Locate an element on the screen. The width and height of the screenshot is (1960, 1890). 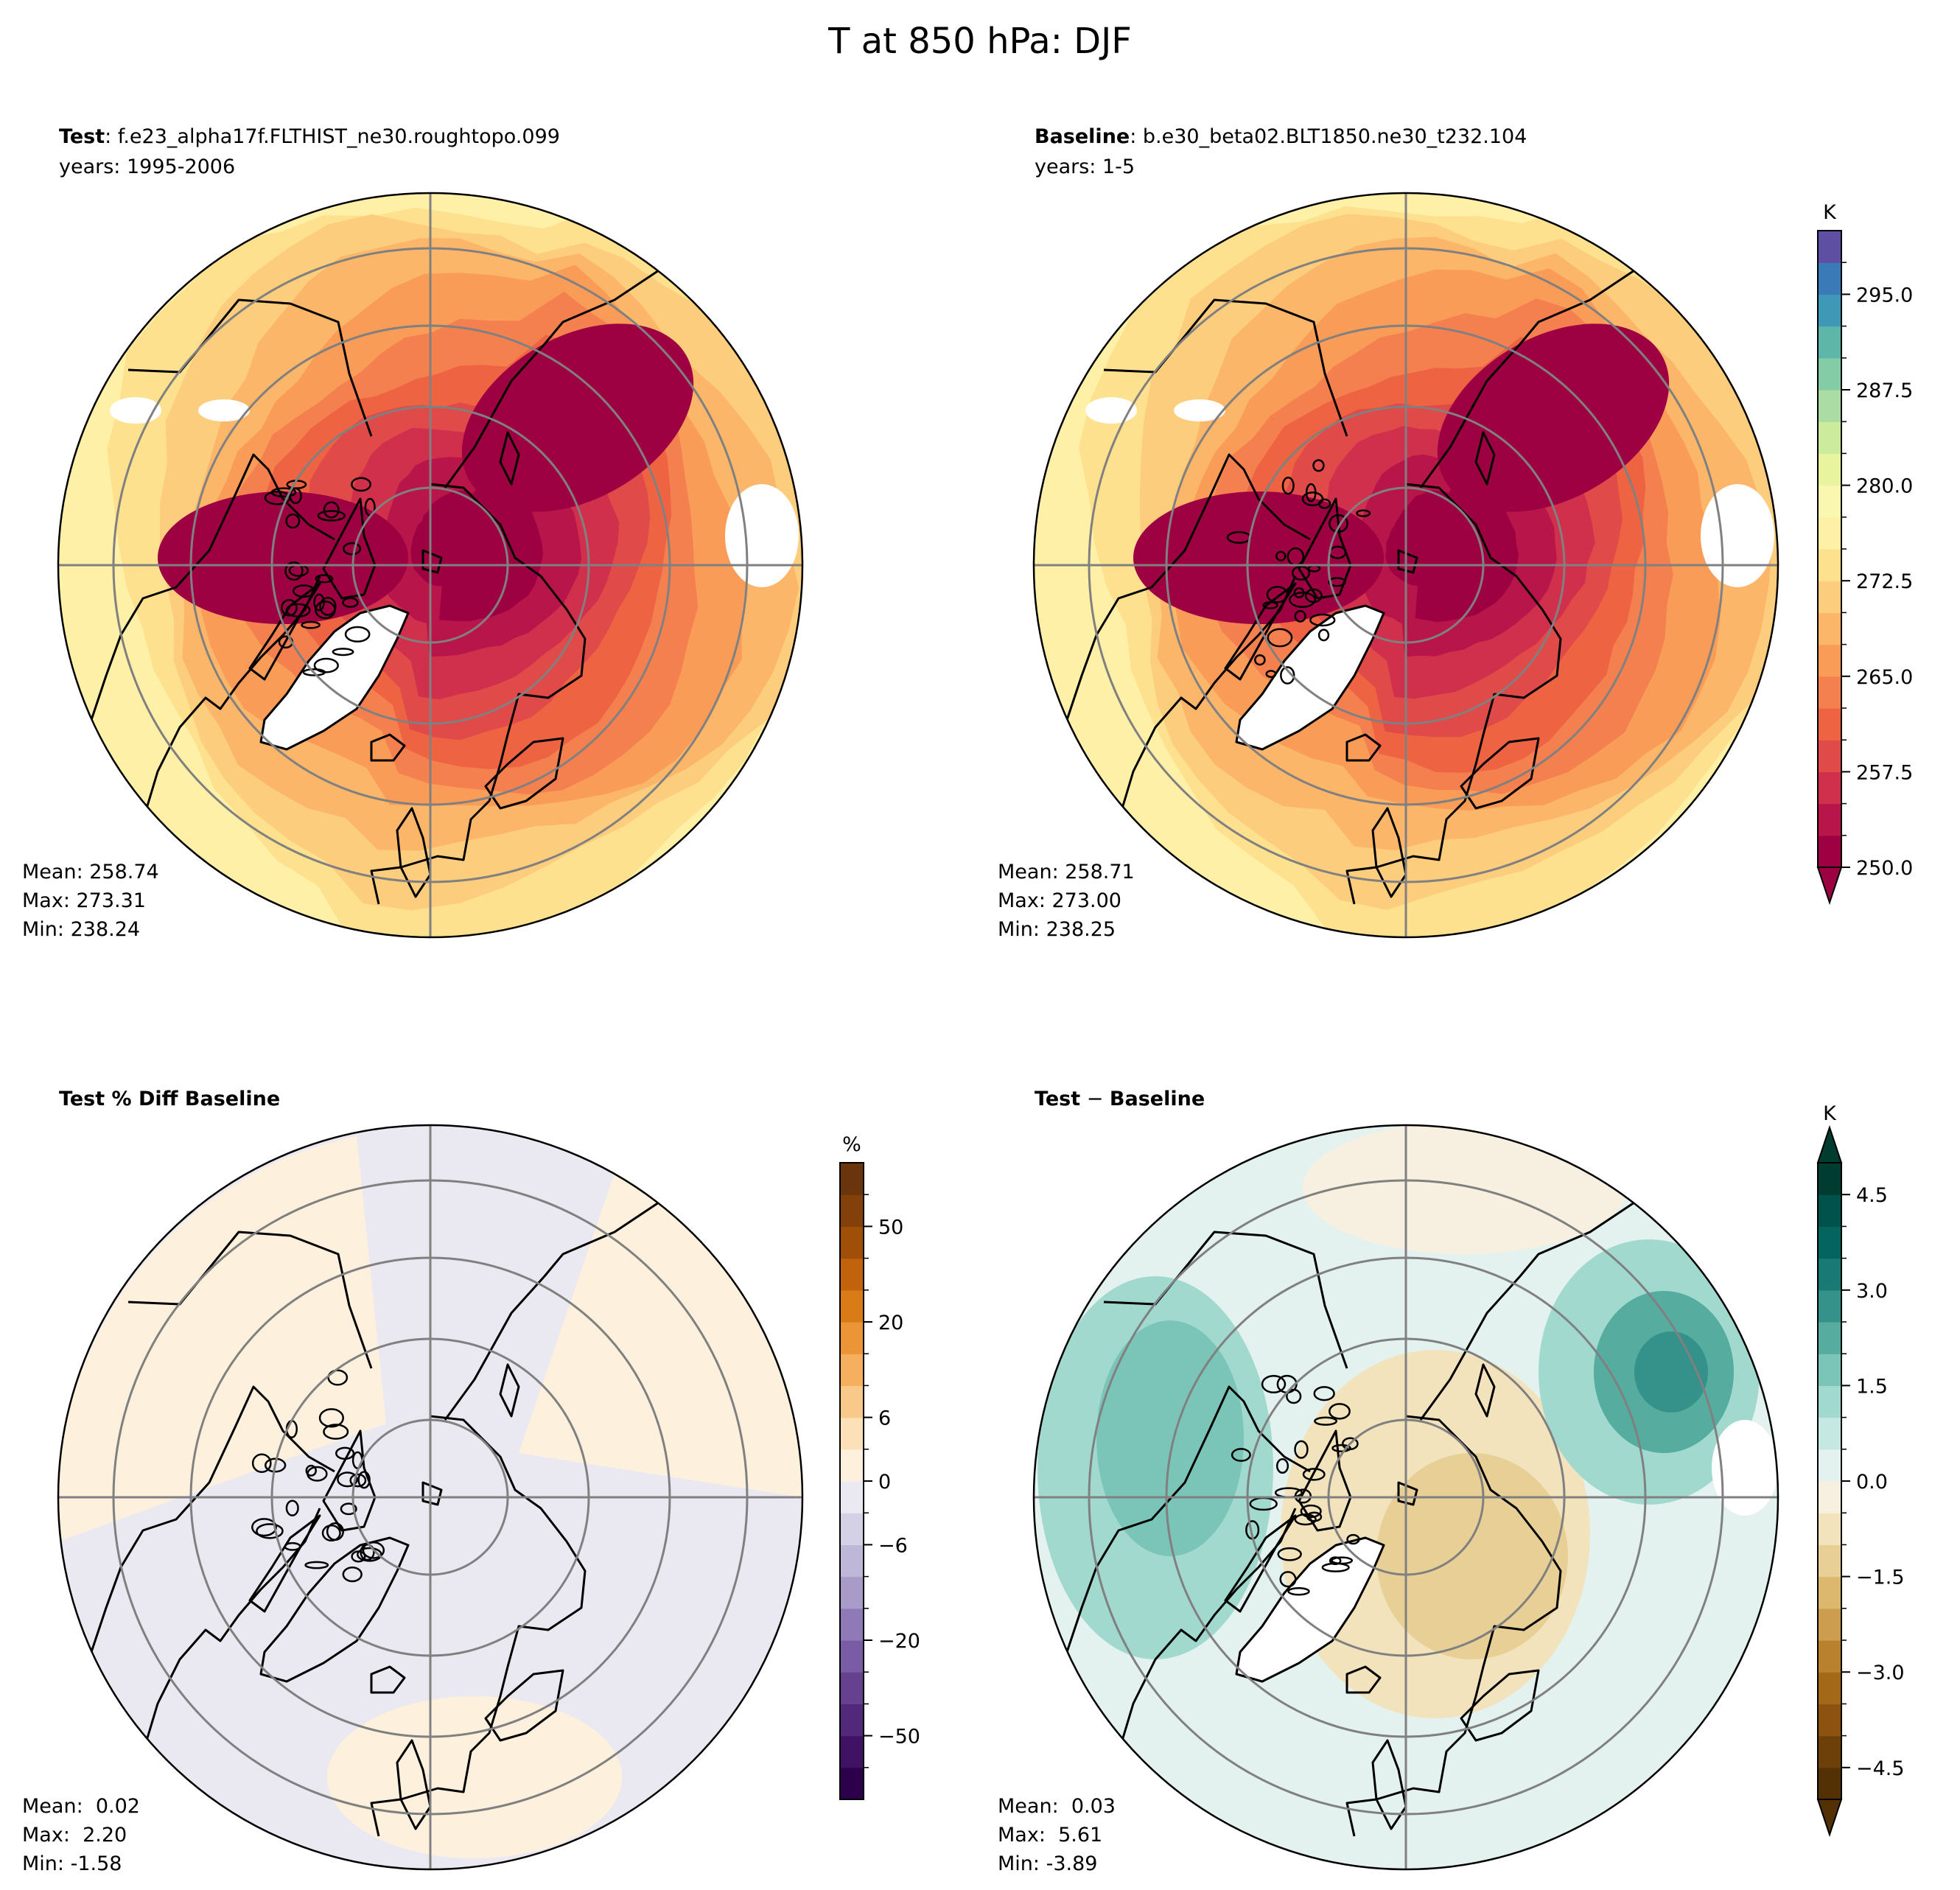
colorbar-tick-label: 287.5 is located at coordinates (1884, 390).